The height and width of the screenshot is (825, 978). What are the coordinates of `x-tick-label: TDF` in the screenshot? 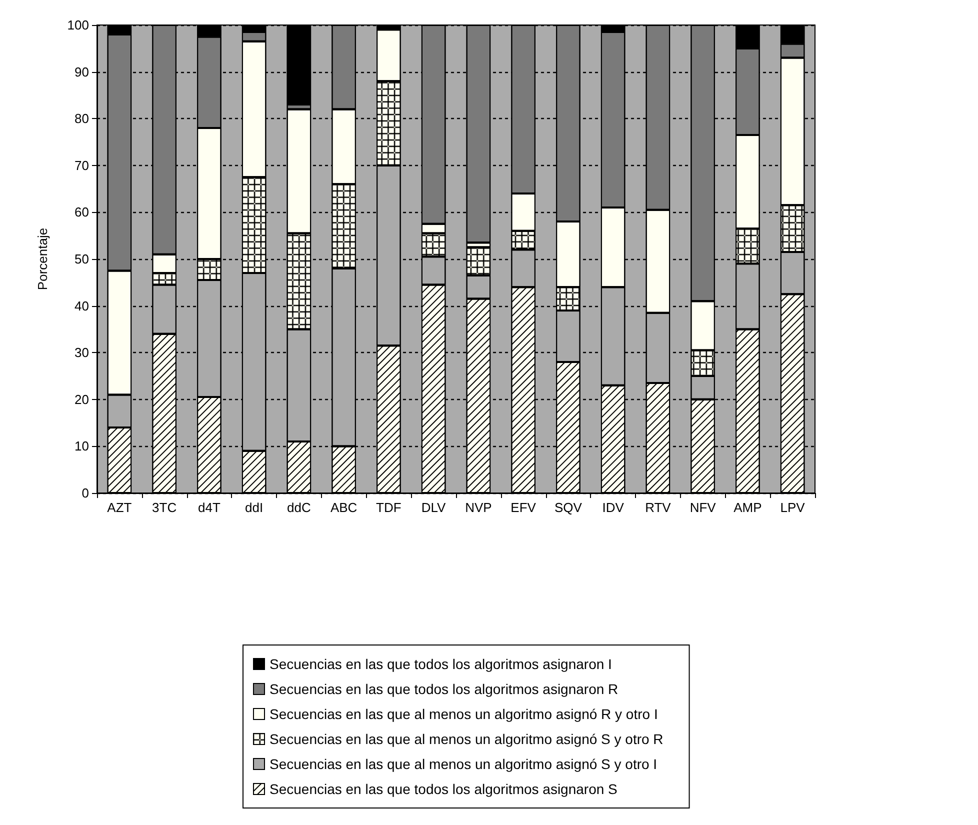 It's located at (389, 507).